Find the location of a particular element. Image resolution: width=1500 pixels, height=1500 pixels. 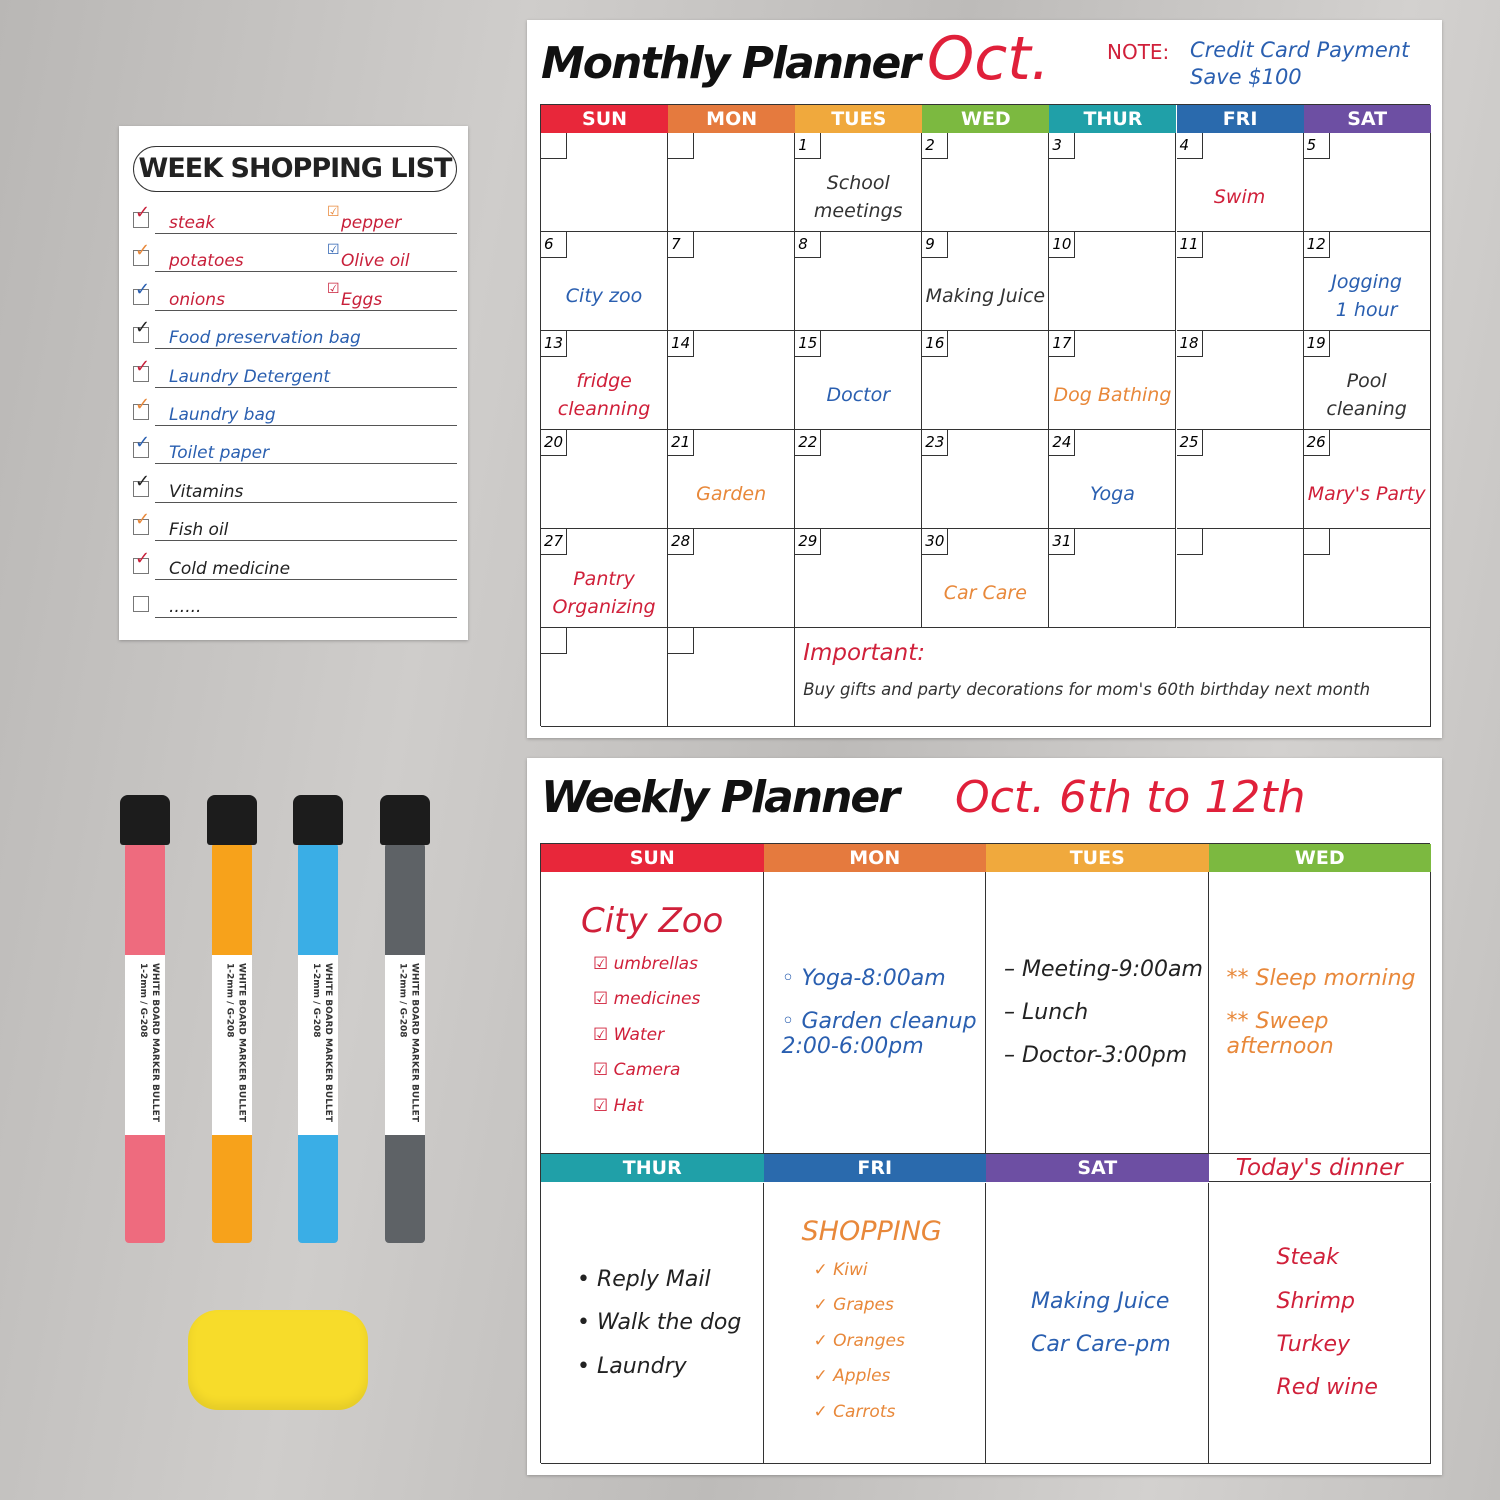

weekly-cell-thur: • Reply Mail • Walk the dog • Laundry is located at coordinates (652, 1323).